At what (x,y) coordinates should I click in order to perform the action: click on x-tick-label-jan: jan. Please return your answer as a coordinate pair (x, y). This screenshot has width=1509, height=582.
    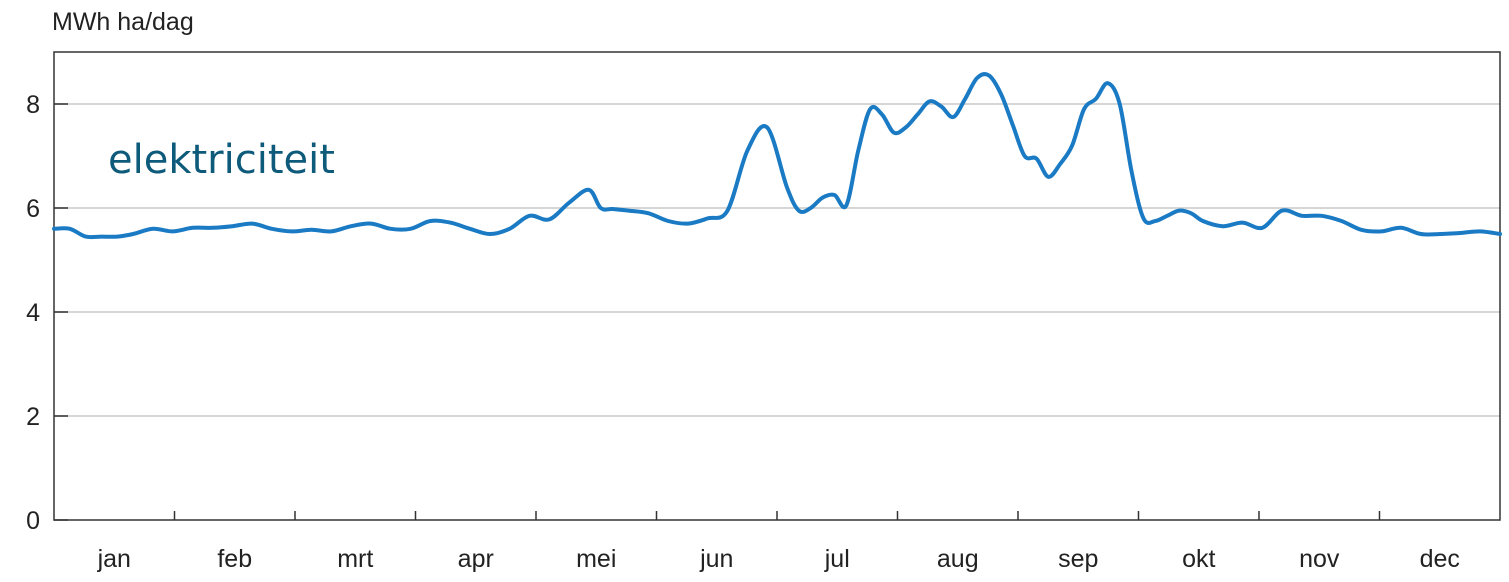
    Looking at the image, I should click on (114, 559).